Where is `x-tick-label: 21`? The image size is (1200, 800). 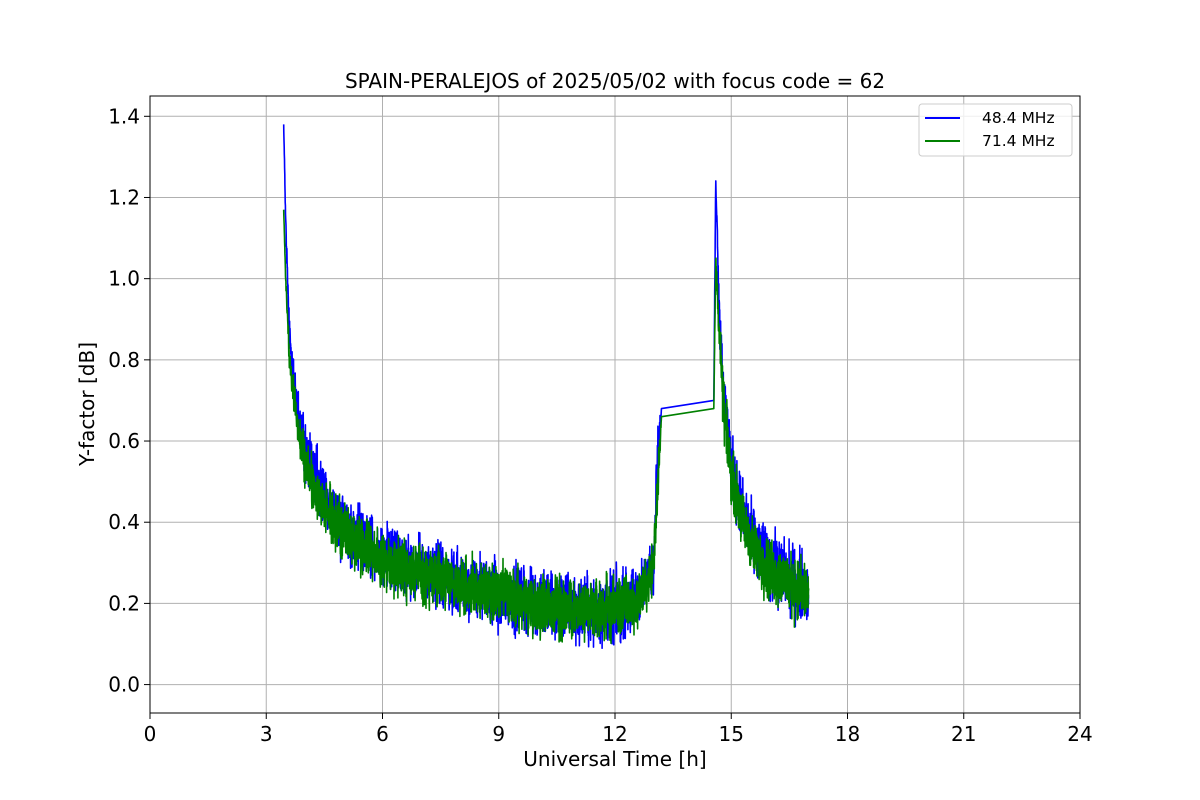 x-tick-label: 21 is located at coordinates (963, 734).